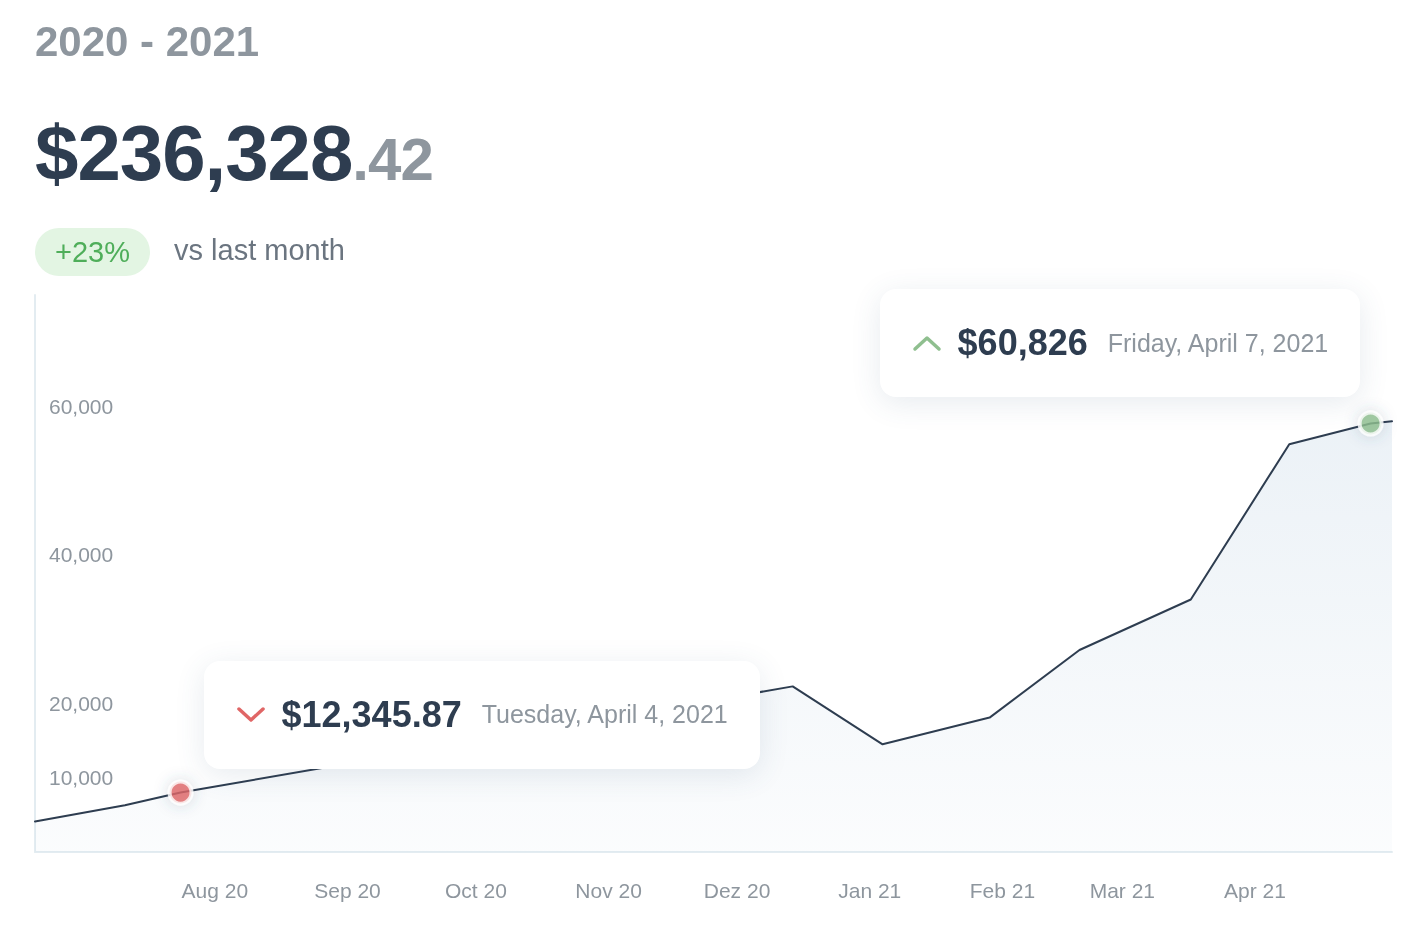  Describe the element at coordinates (81, 555) in the screenshot. I see `y-tick-label: 40,000` at that location.